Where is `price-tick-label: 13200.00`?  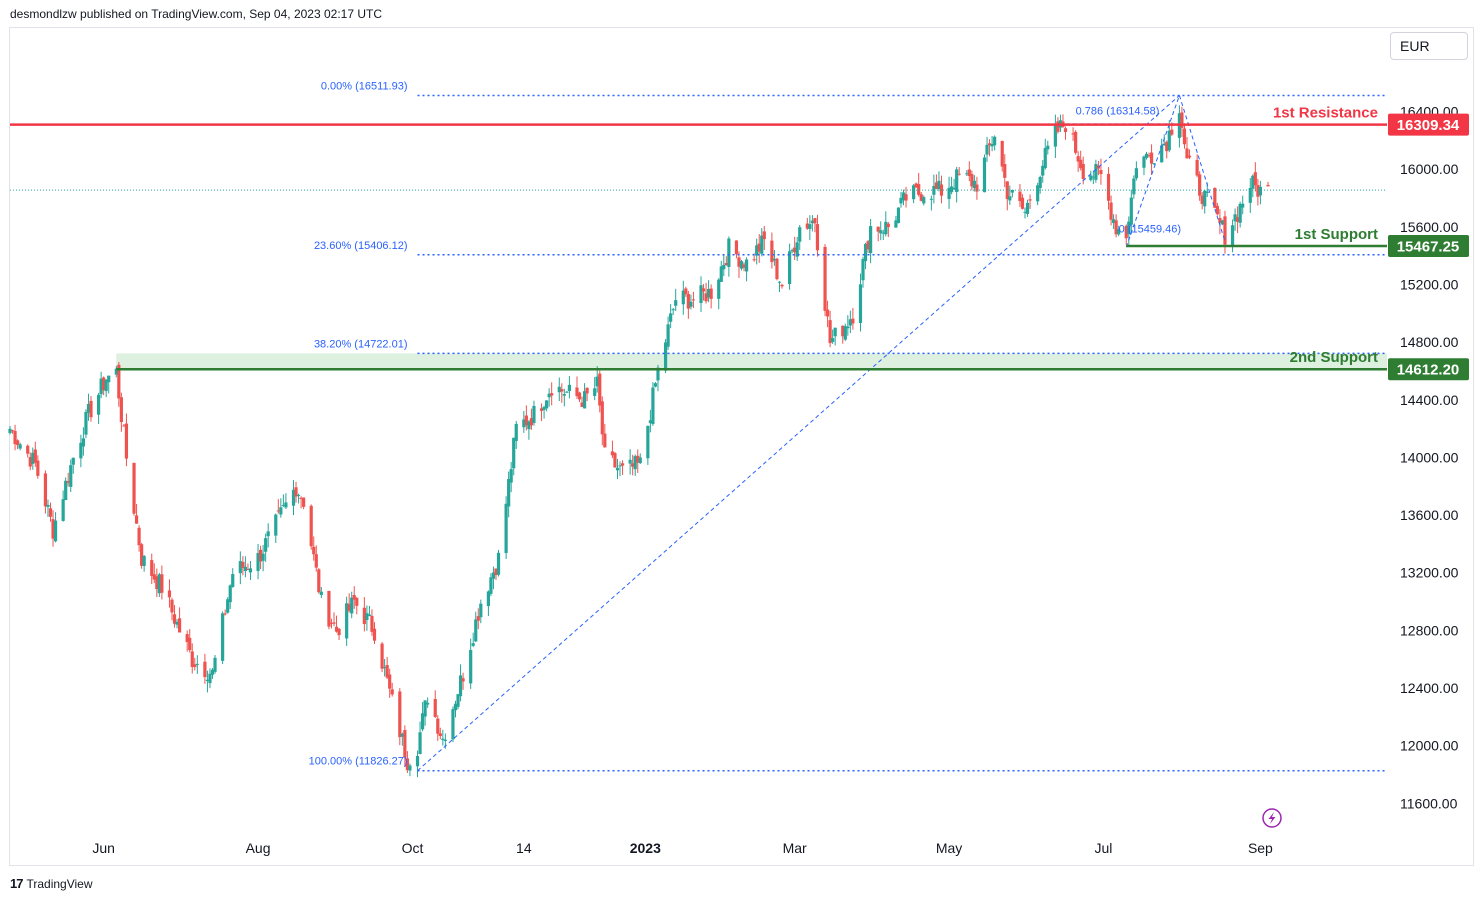
price-tick-label: 13200.00 is located at coordinates (1429, 573).